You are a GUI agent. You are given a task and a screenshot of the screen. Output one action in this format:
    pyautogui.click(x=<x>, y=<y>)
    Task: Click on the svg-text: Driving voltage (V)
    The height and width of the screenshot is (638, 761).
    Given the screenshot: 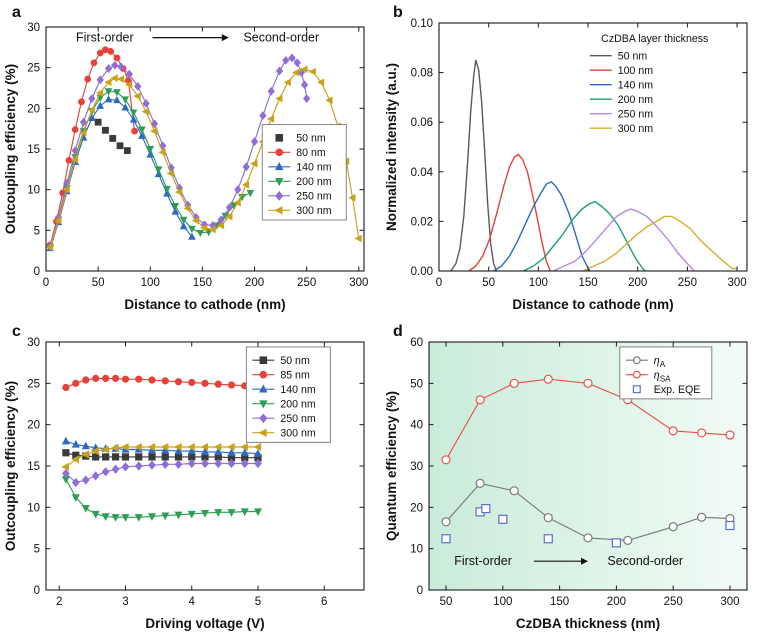 What is the action you would take?
    pyautogui.click(x=204, y=623)
    